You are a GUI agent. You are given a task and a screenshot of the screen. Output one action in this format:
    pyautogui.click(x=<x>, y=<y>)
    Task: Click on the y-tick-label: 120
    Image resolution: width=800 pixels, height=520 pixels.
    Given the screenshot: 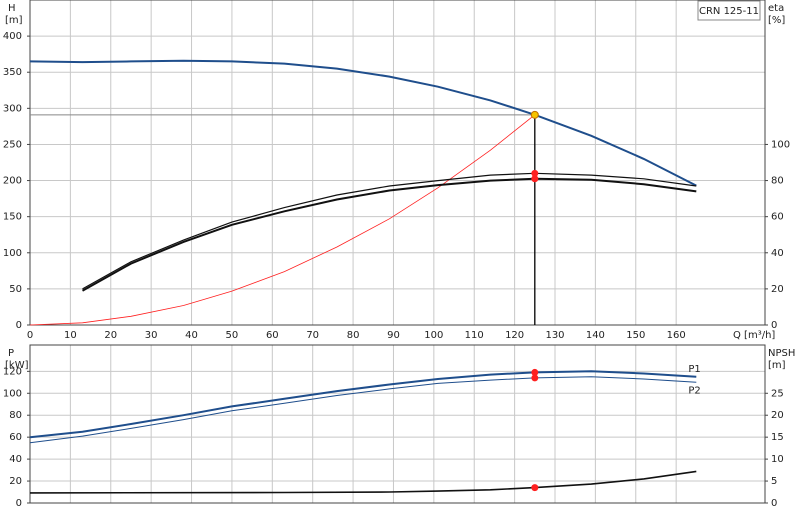 What is the action you would take?
    pyautogui.click(x=12, y=371)
    